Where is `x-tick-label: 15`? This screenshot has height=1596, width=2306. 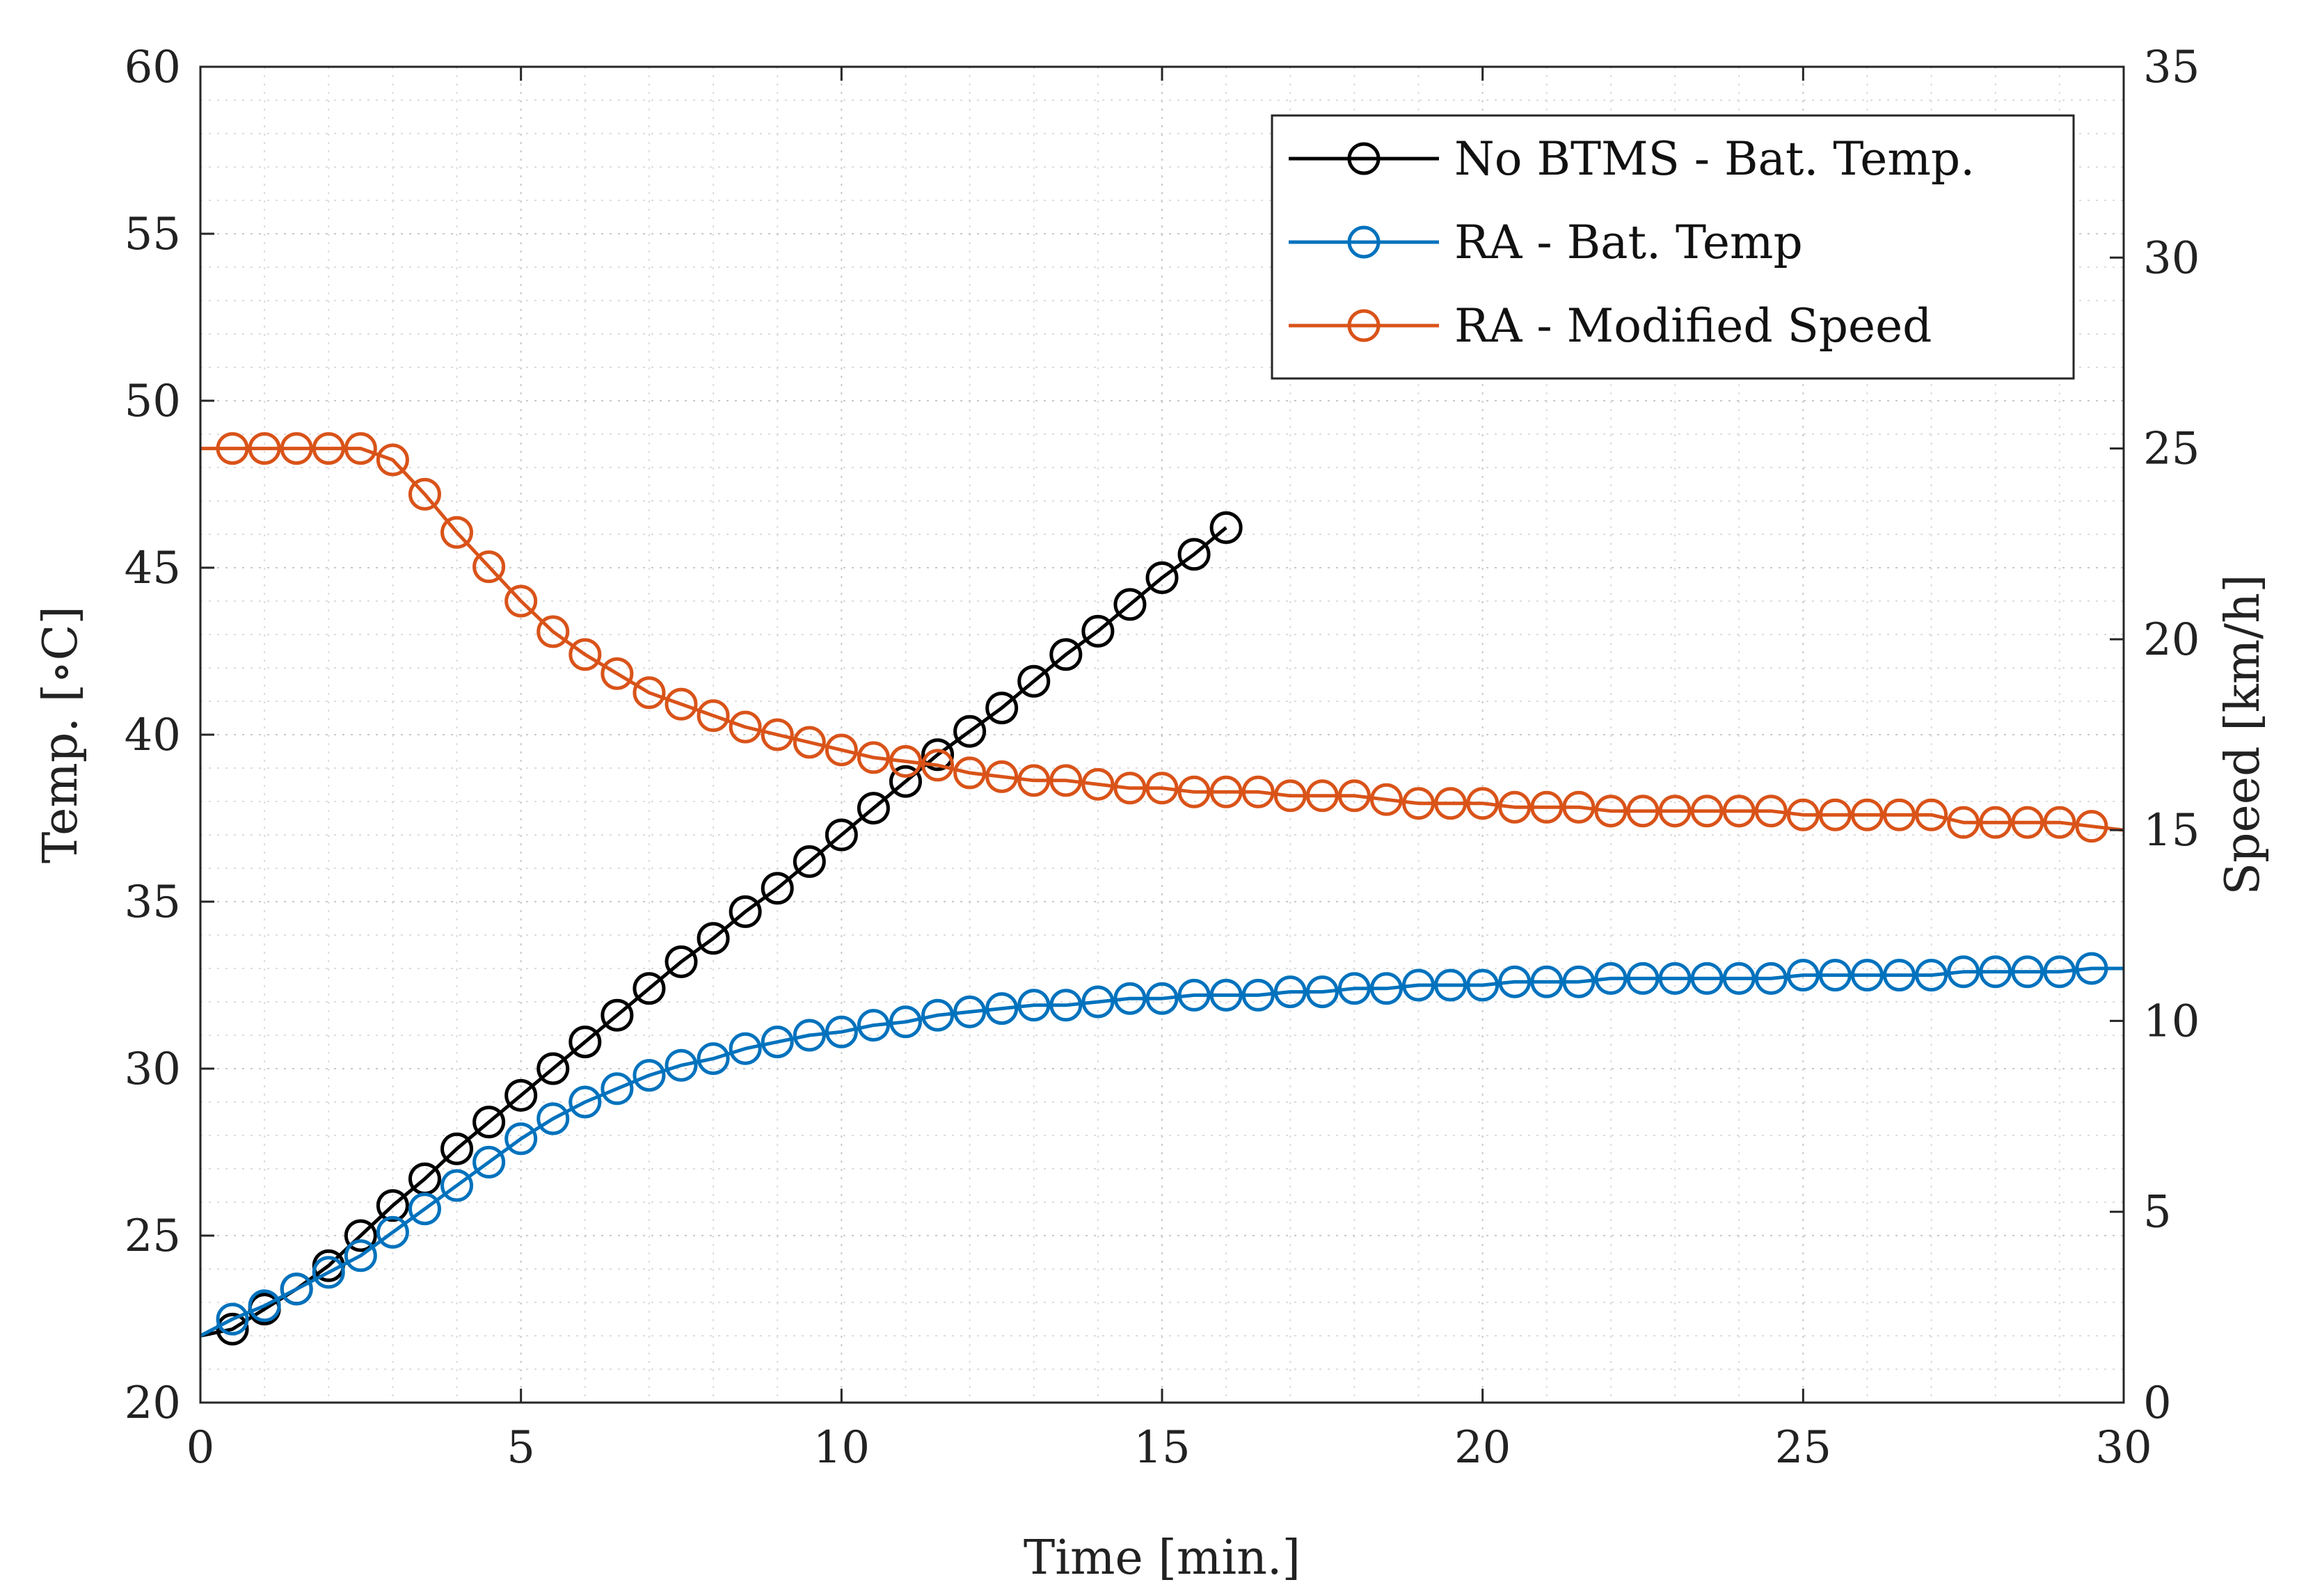
x-tick-label: 15 is located at coordinates (1162, 1448).